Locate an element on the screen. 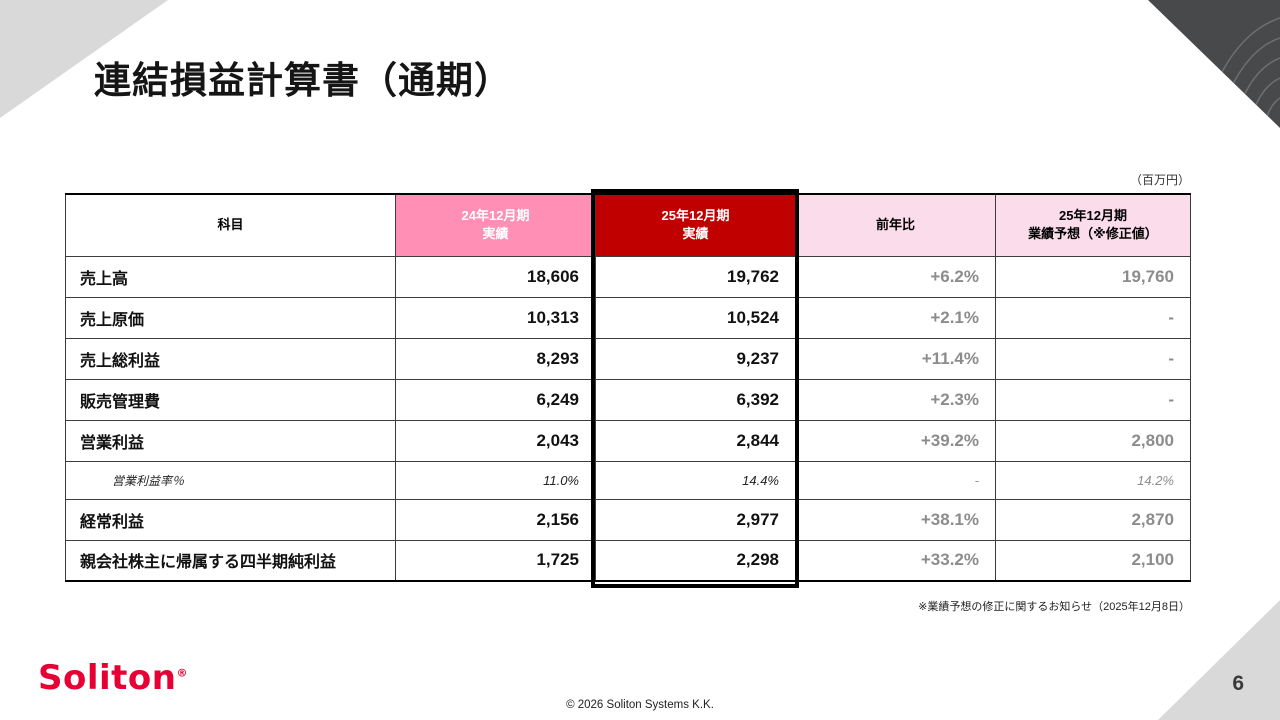 This screenshot has width=1280, height=720. fy25-value: 19,762 is located at coordinates (695, 276).